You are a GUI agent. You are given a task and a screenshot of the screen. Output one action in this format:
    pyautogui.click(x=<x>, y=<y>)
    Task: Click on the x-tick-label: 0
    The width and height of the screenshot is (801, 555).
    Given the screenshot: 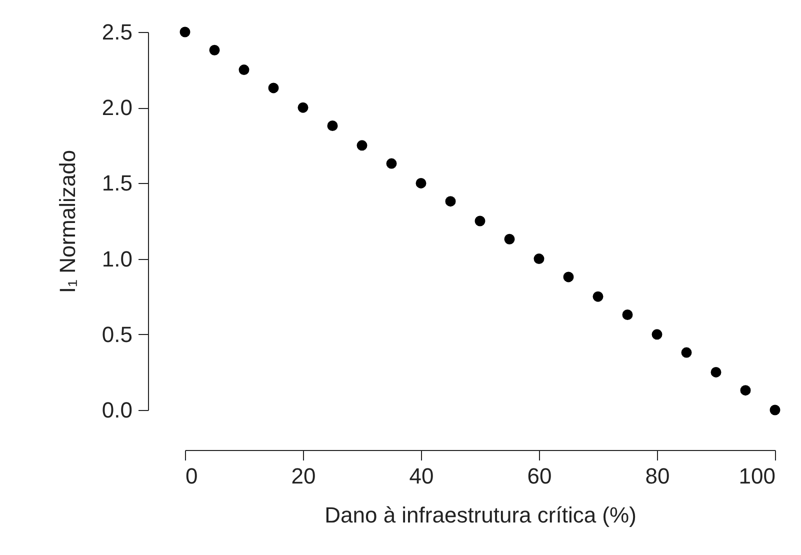 What is the action you would take?
    pyautogui.click(x=192, y=476)
    